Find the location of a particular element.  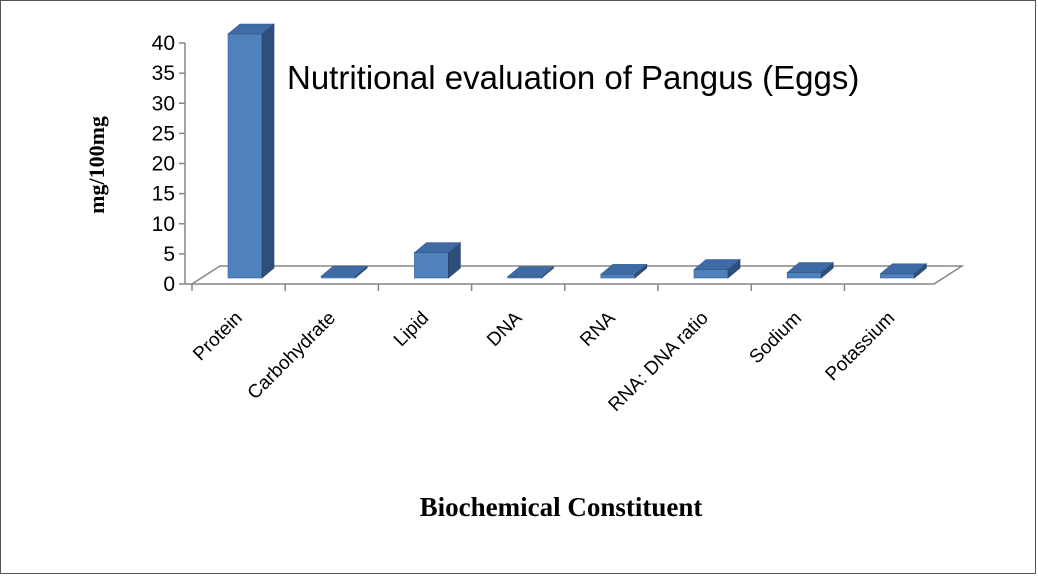

bar-dna is located at coordinates (530, 272).